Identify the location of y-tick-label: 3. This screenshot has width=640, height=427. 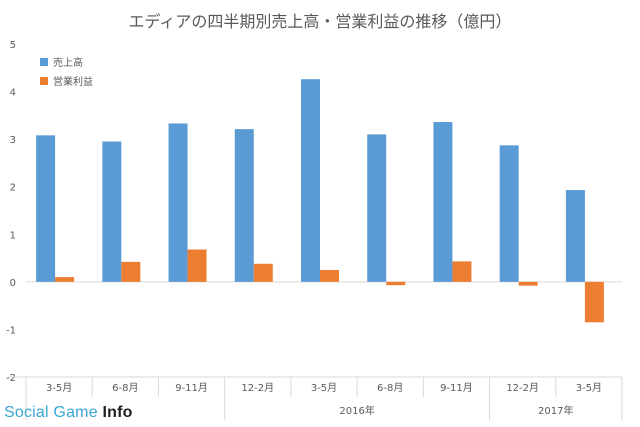
(13, 140).